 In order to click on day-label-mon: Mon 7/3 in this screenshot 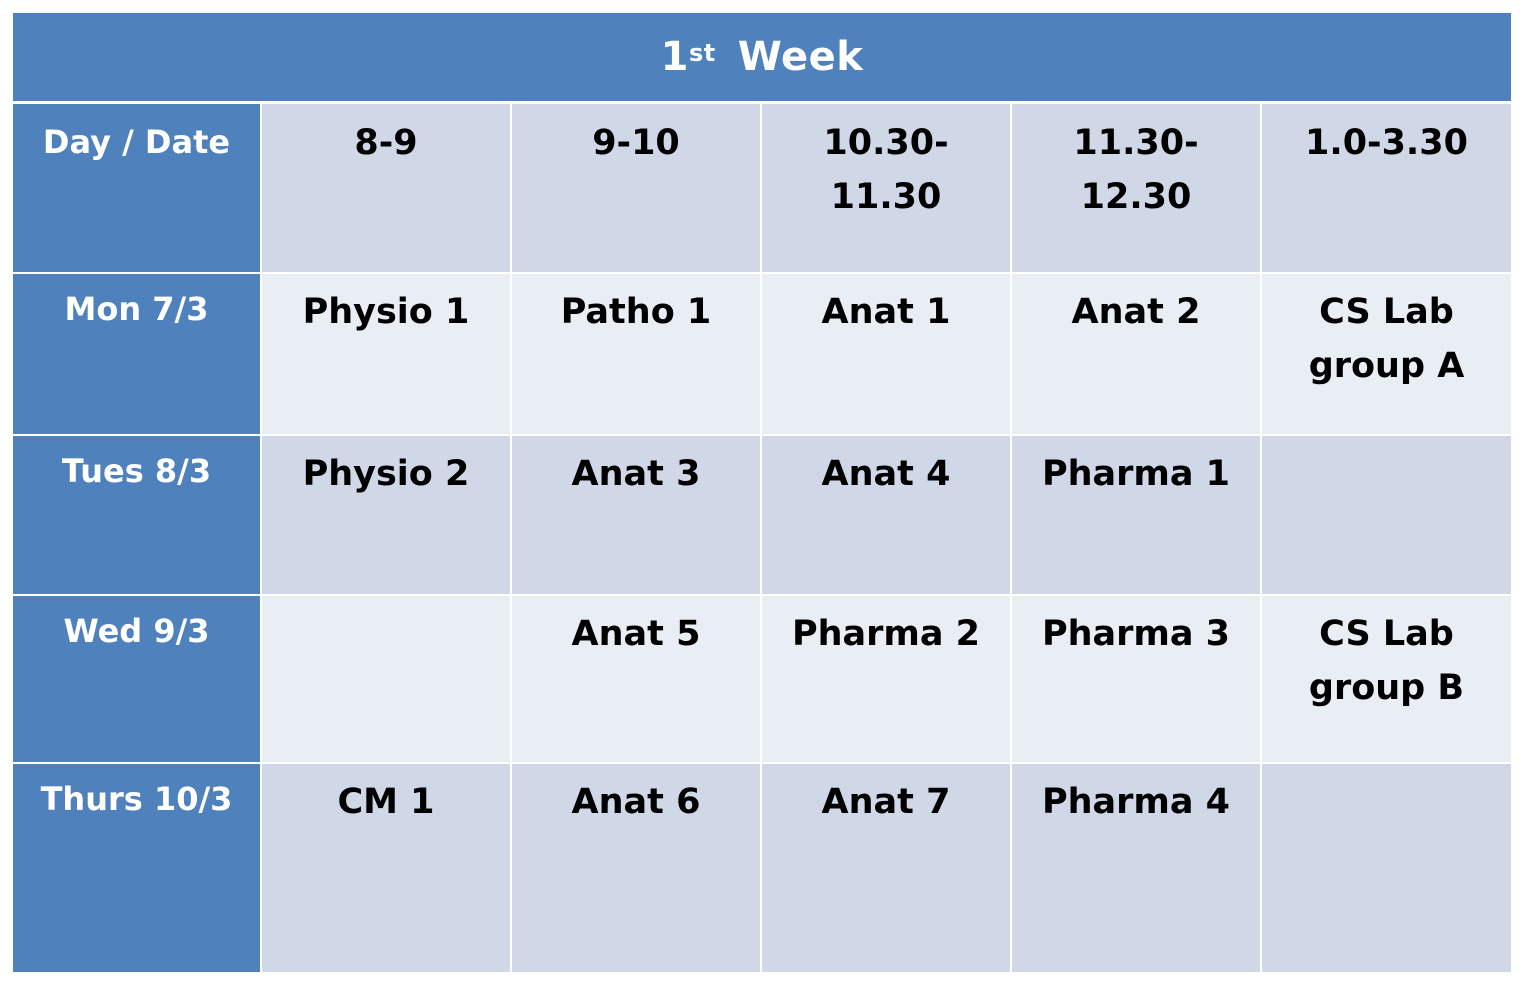, I will do `click(136, 354)`.